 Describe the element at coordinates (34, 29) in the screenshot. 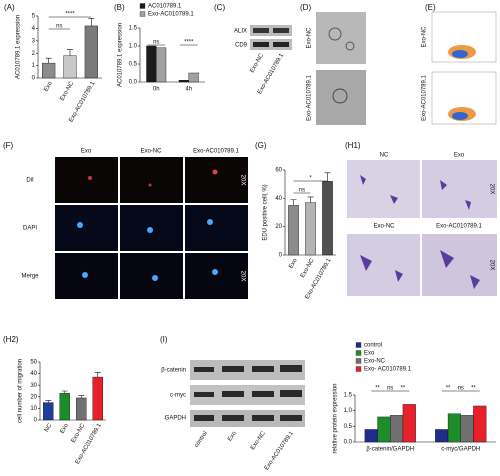

I see `y-tick-label: 4` at that location.